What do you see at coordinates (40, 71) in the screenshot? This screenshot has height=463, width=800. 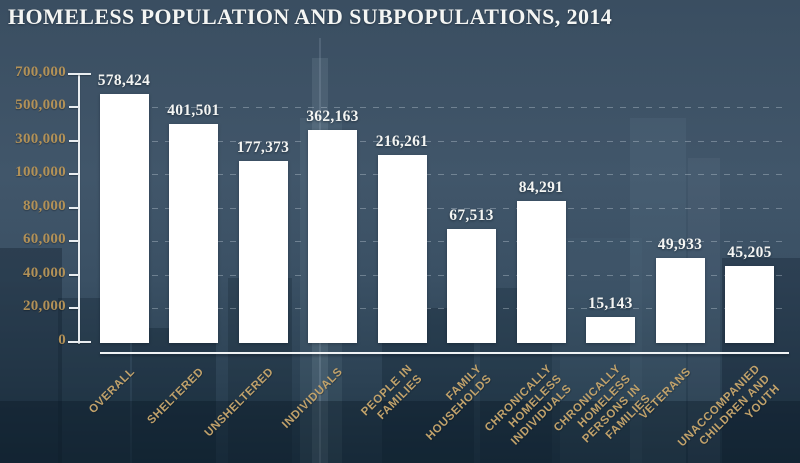 I see `y-tick-label: 700,000` at bounding box center [40, 71].